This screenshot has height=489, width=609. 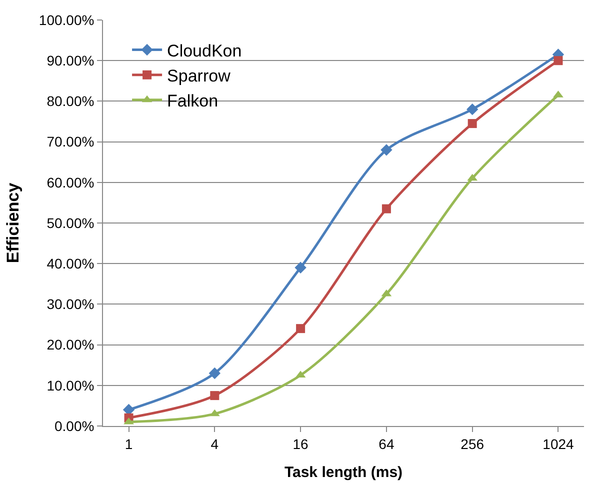 What do you see at coordinates (74, 426) in the screenshot?
I see `y-tick-label: 0.00%` at bounding box center [74, 426].